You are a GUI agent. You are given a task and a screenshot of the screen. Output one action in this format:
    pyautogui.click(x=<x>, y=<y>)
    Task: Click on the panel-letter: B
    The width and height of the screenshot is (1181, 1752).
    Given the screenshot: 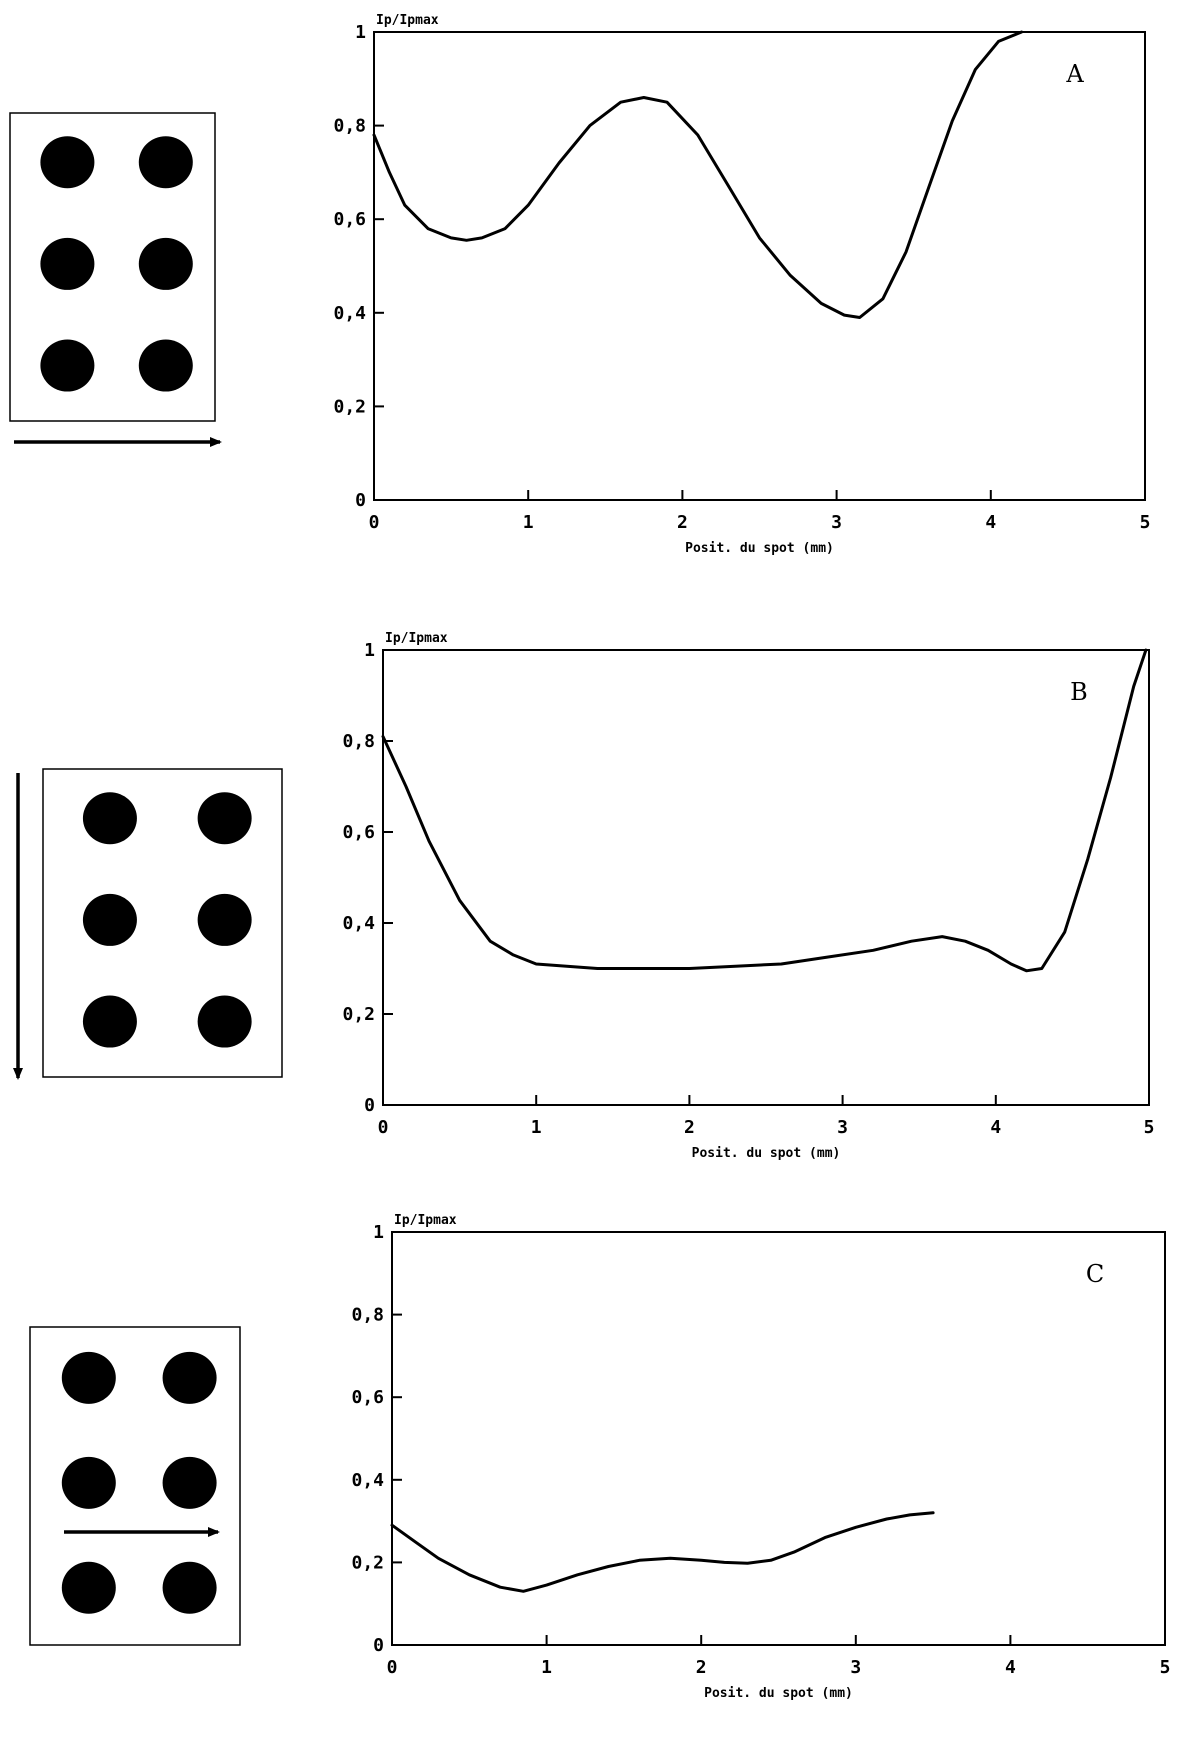 What is the action you would take?
    pyautogui.click(x=1079, y=692)
    